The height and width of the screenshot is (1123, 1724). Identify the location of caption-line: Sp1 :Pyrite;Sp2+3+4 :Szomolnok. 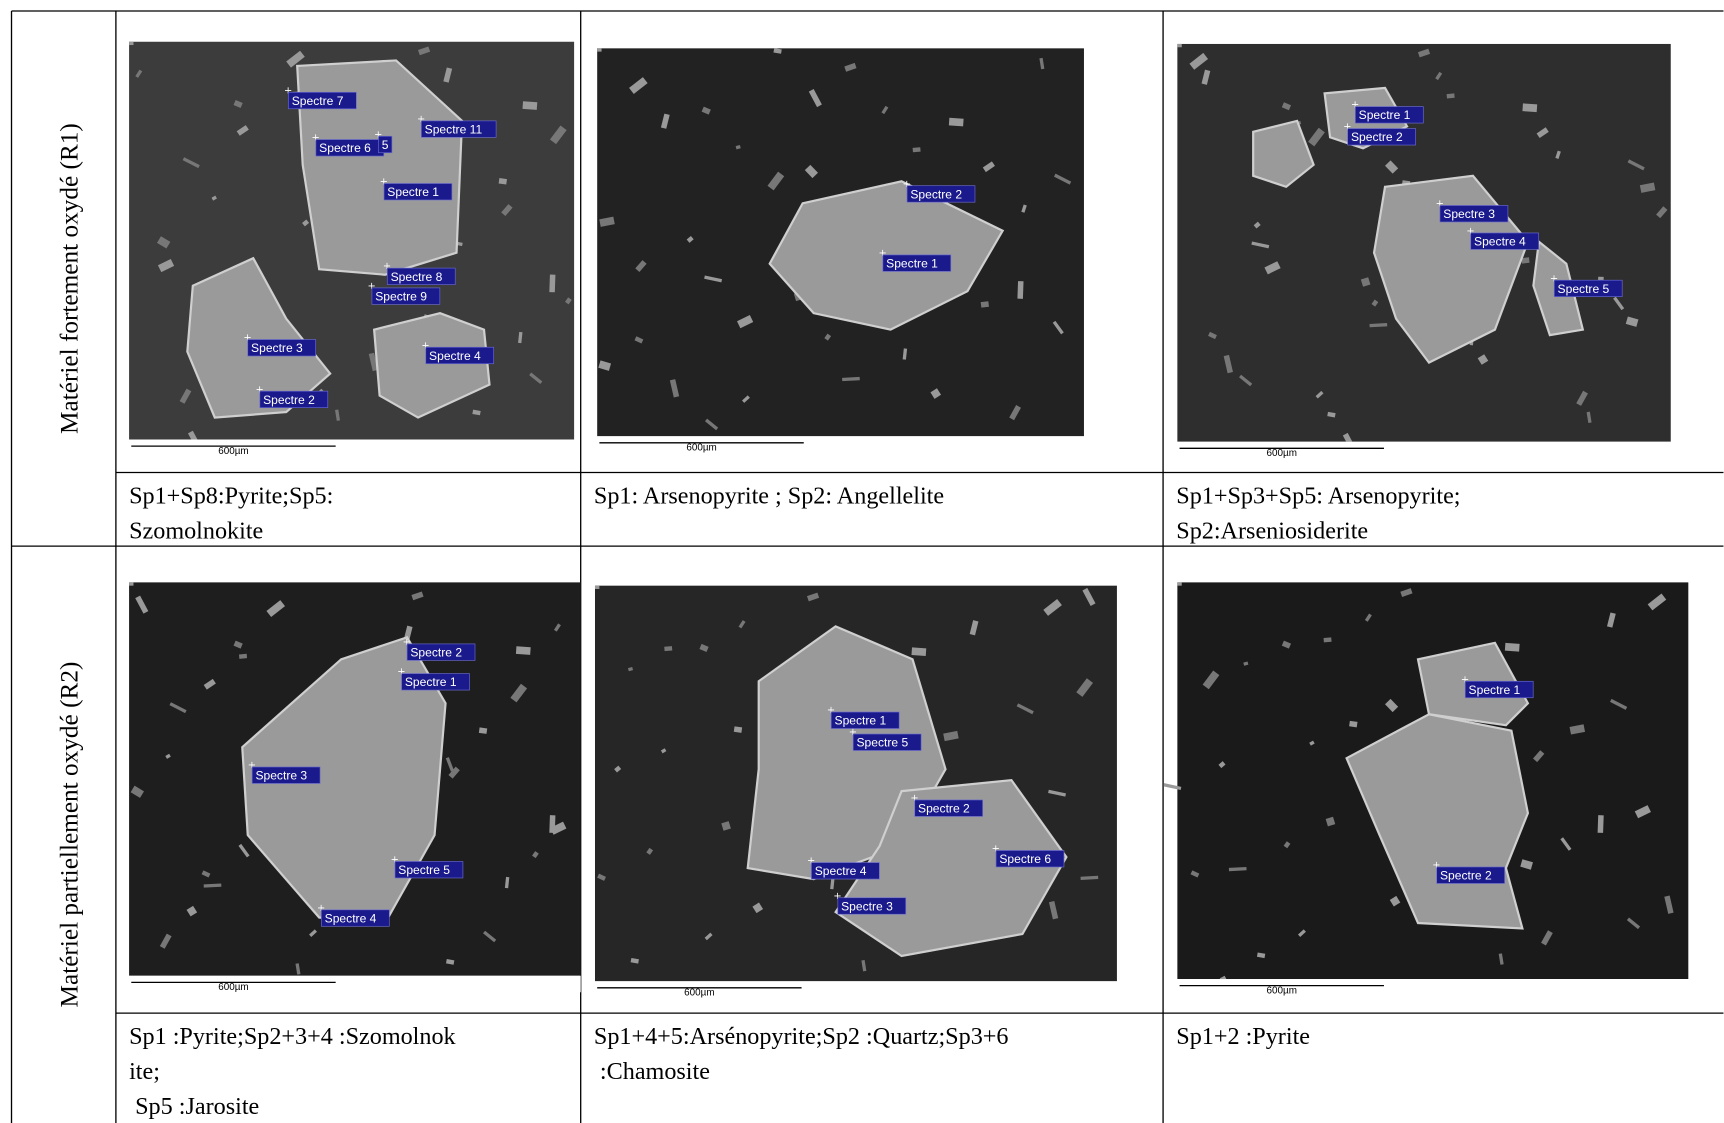
(292, 1036).